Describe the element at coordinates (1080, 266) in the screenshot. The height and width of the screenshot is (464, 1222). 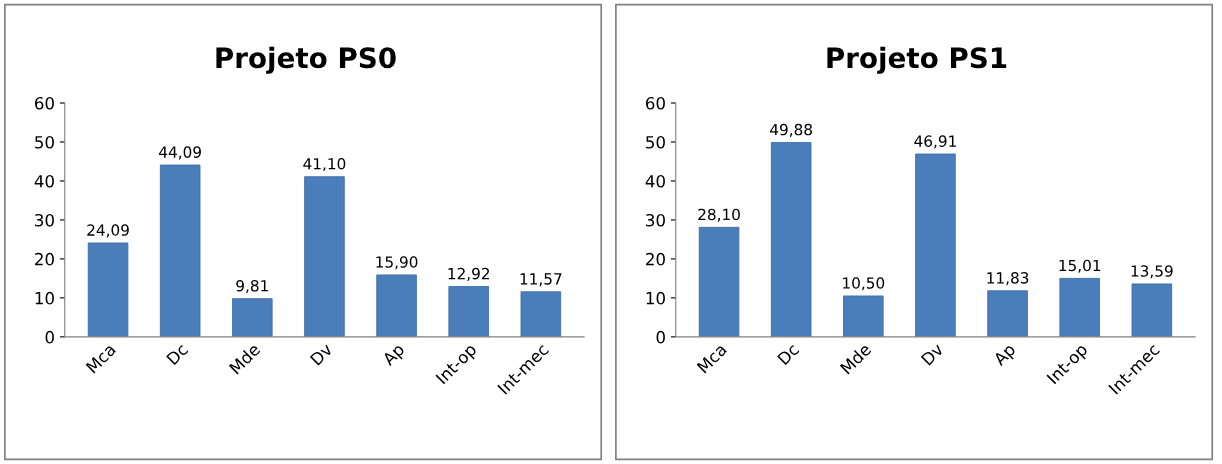
I see `data-label: 15,01` at that location.